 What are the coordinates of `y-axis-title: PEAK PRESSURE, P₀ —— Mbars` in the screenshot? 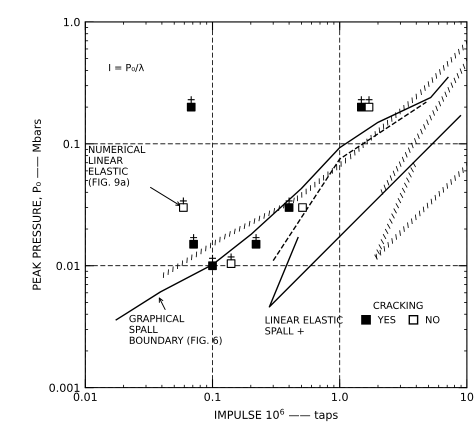 It's located at (37, 204).